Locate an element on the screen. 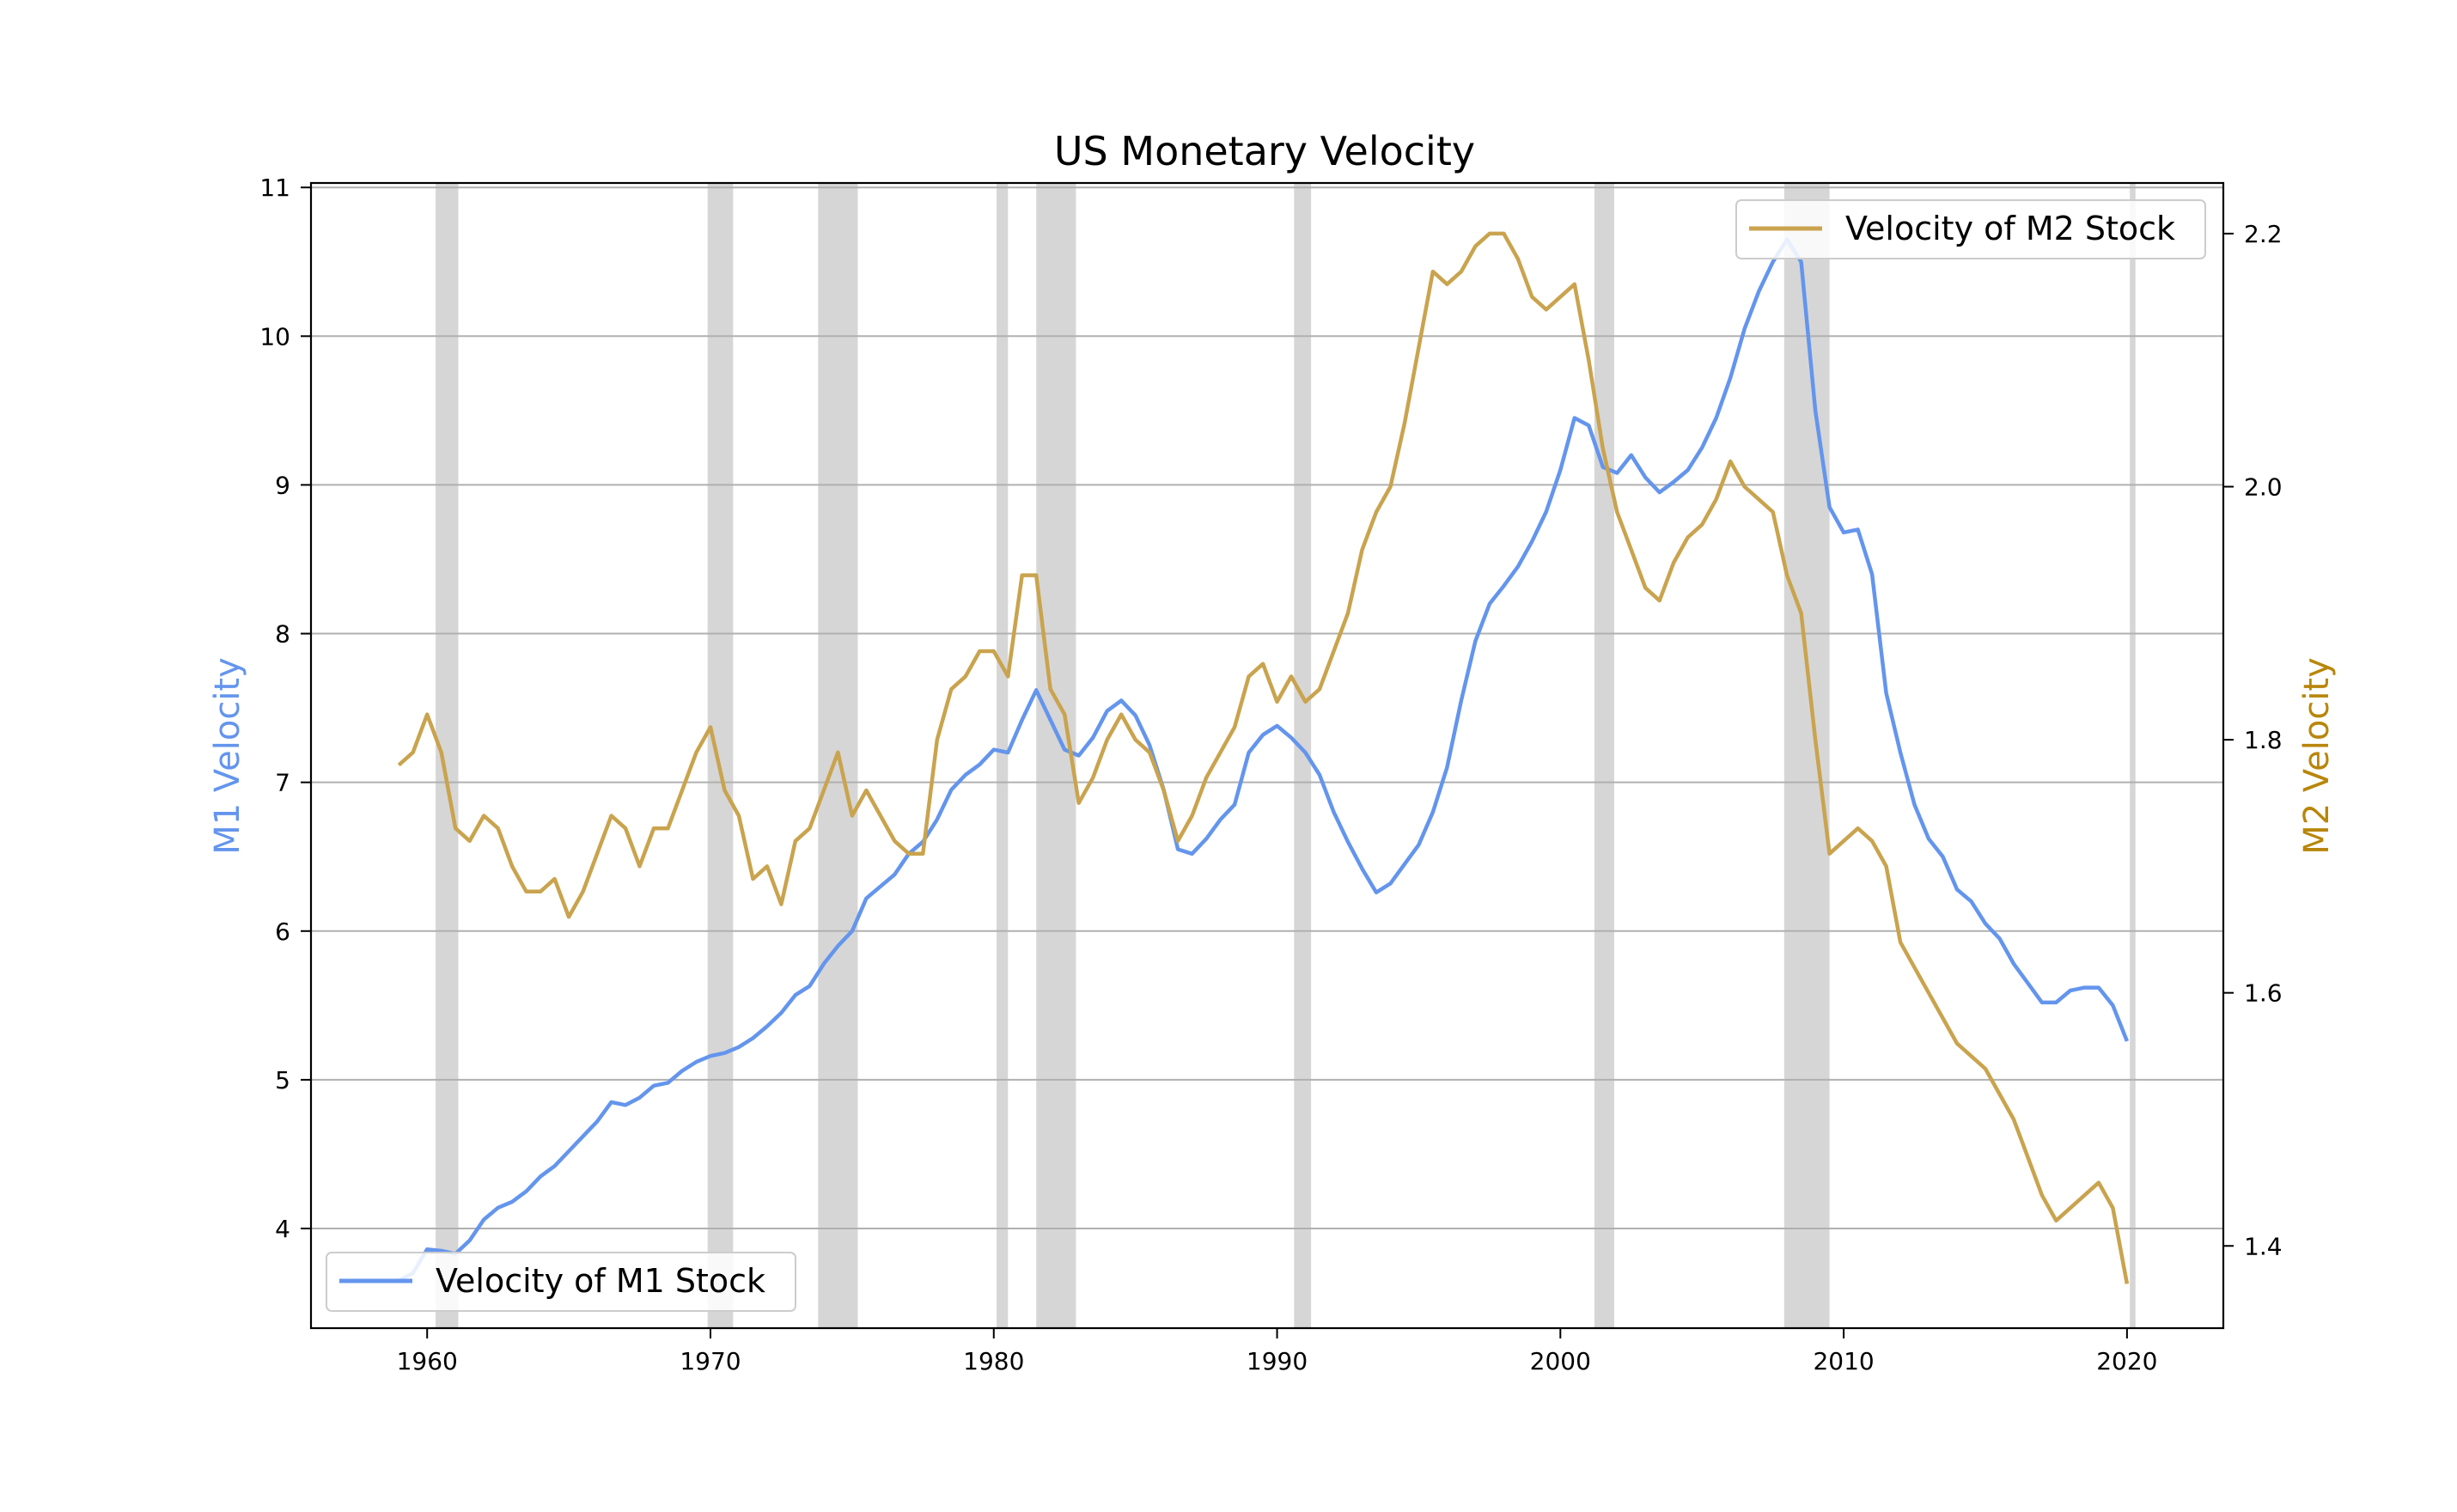 This screenshot has width=2457, height=1512. y-tick-label-8: 8 is located at coordinates (282, 634).